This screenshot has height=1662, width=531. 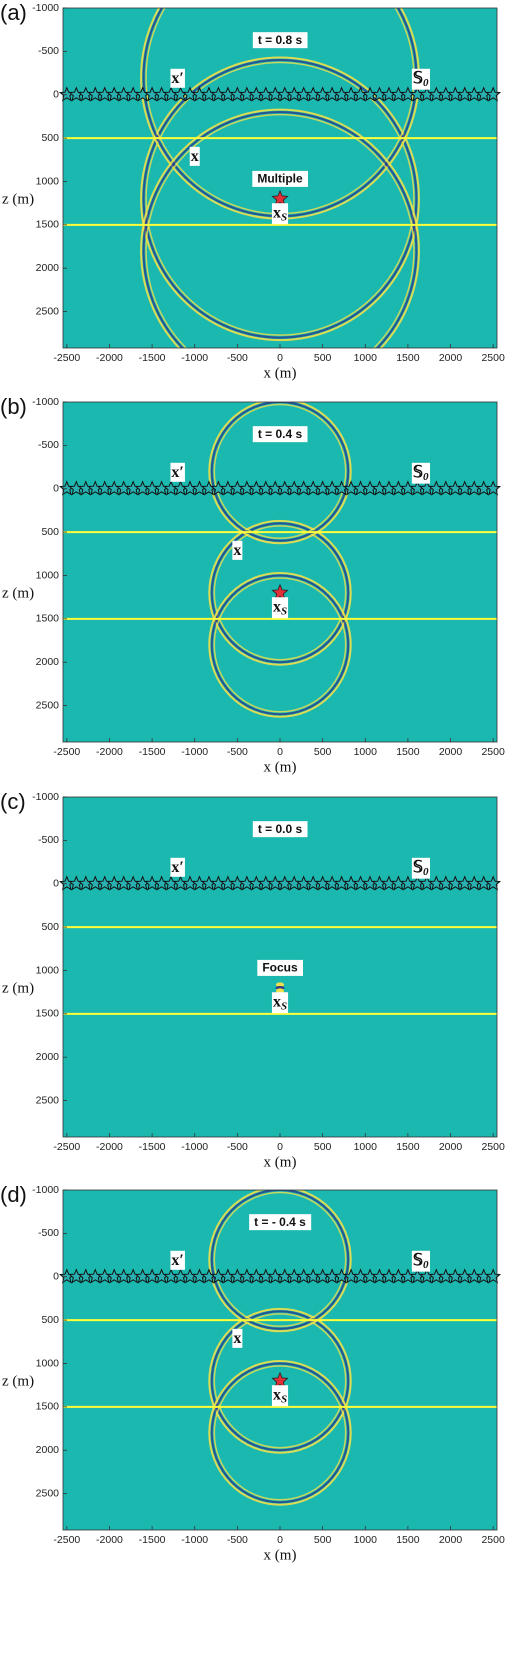 What do you see at coordinates (13, 1194) in the screenshot?
I see `panel-label: (d)` at bounding box center [13, 1194].